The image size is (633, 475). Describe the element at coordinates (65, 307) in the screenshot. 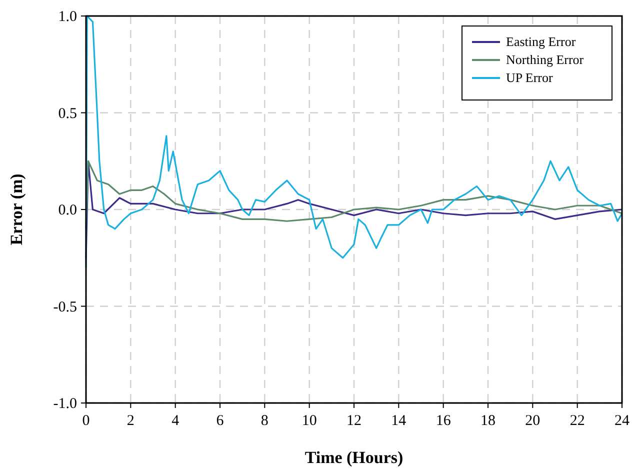

I see `y-tick-label: -0.5` at that location.